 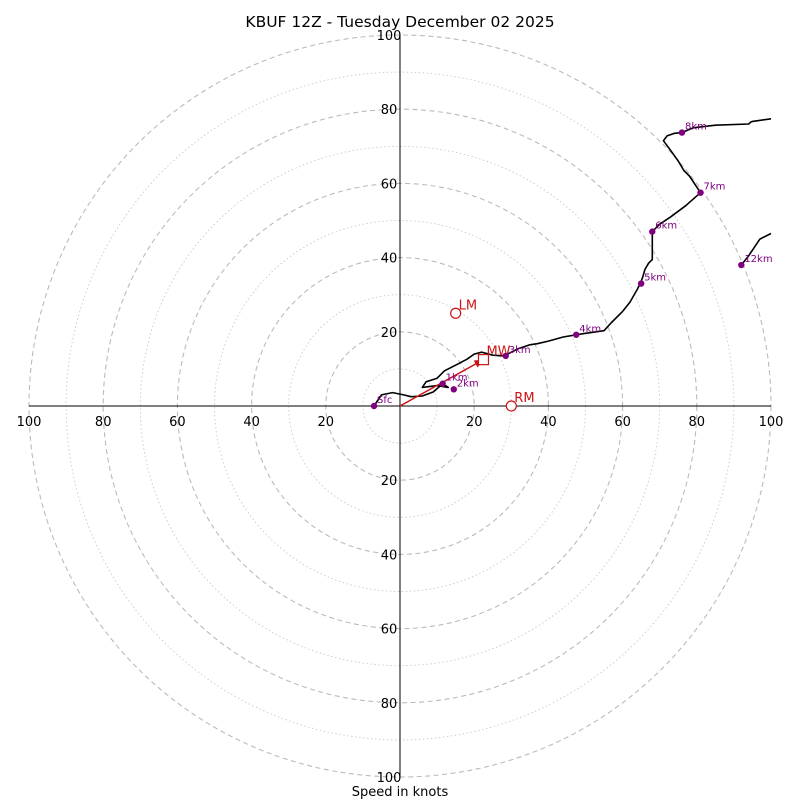 I want to click on height-label: 7km, so click(x=715, y=187).